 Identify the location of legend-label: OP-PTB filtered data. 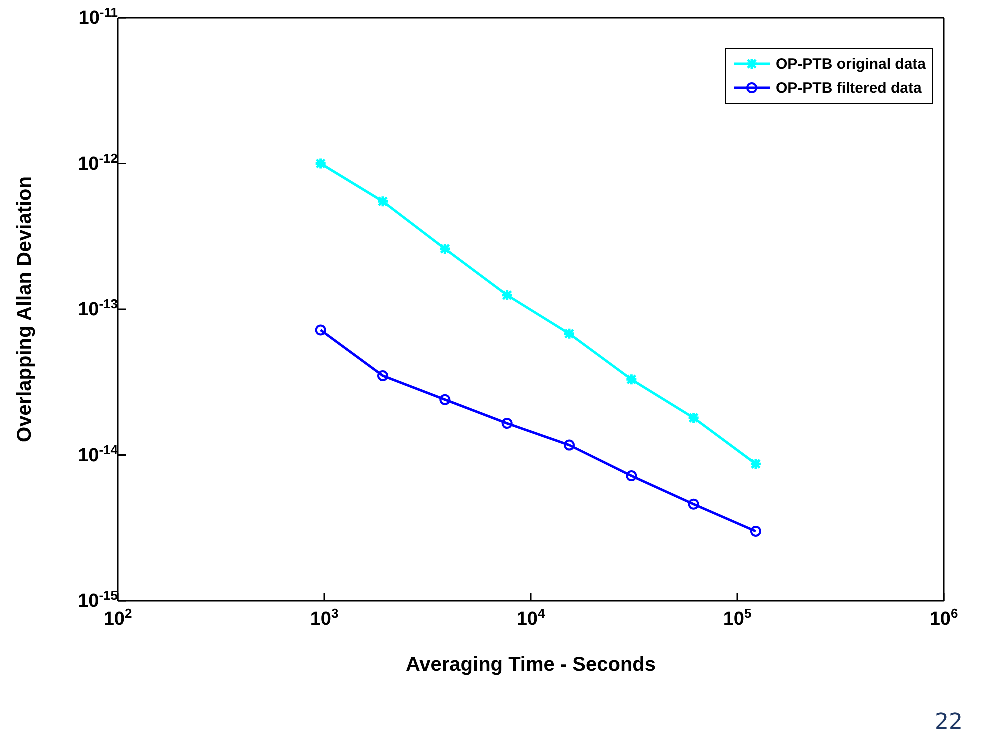
(849, 88).